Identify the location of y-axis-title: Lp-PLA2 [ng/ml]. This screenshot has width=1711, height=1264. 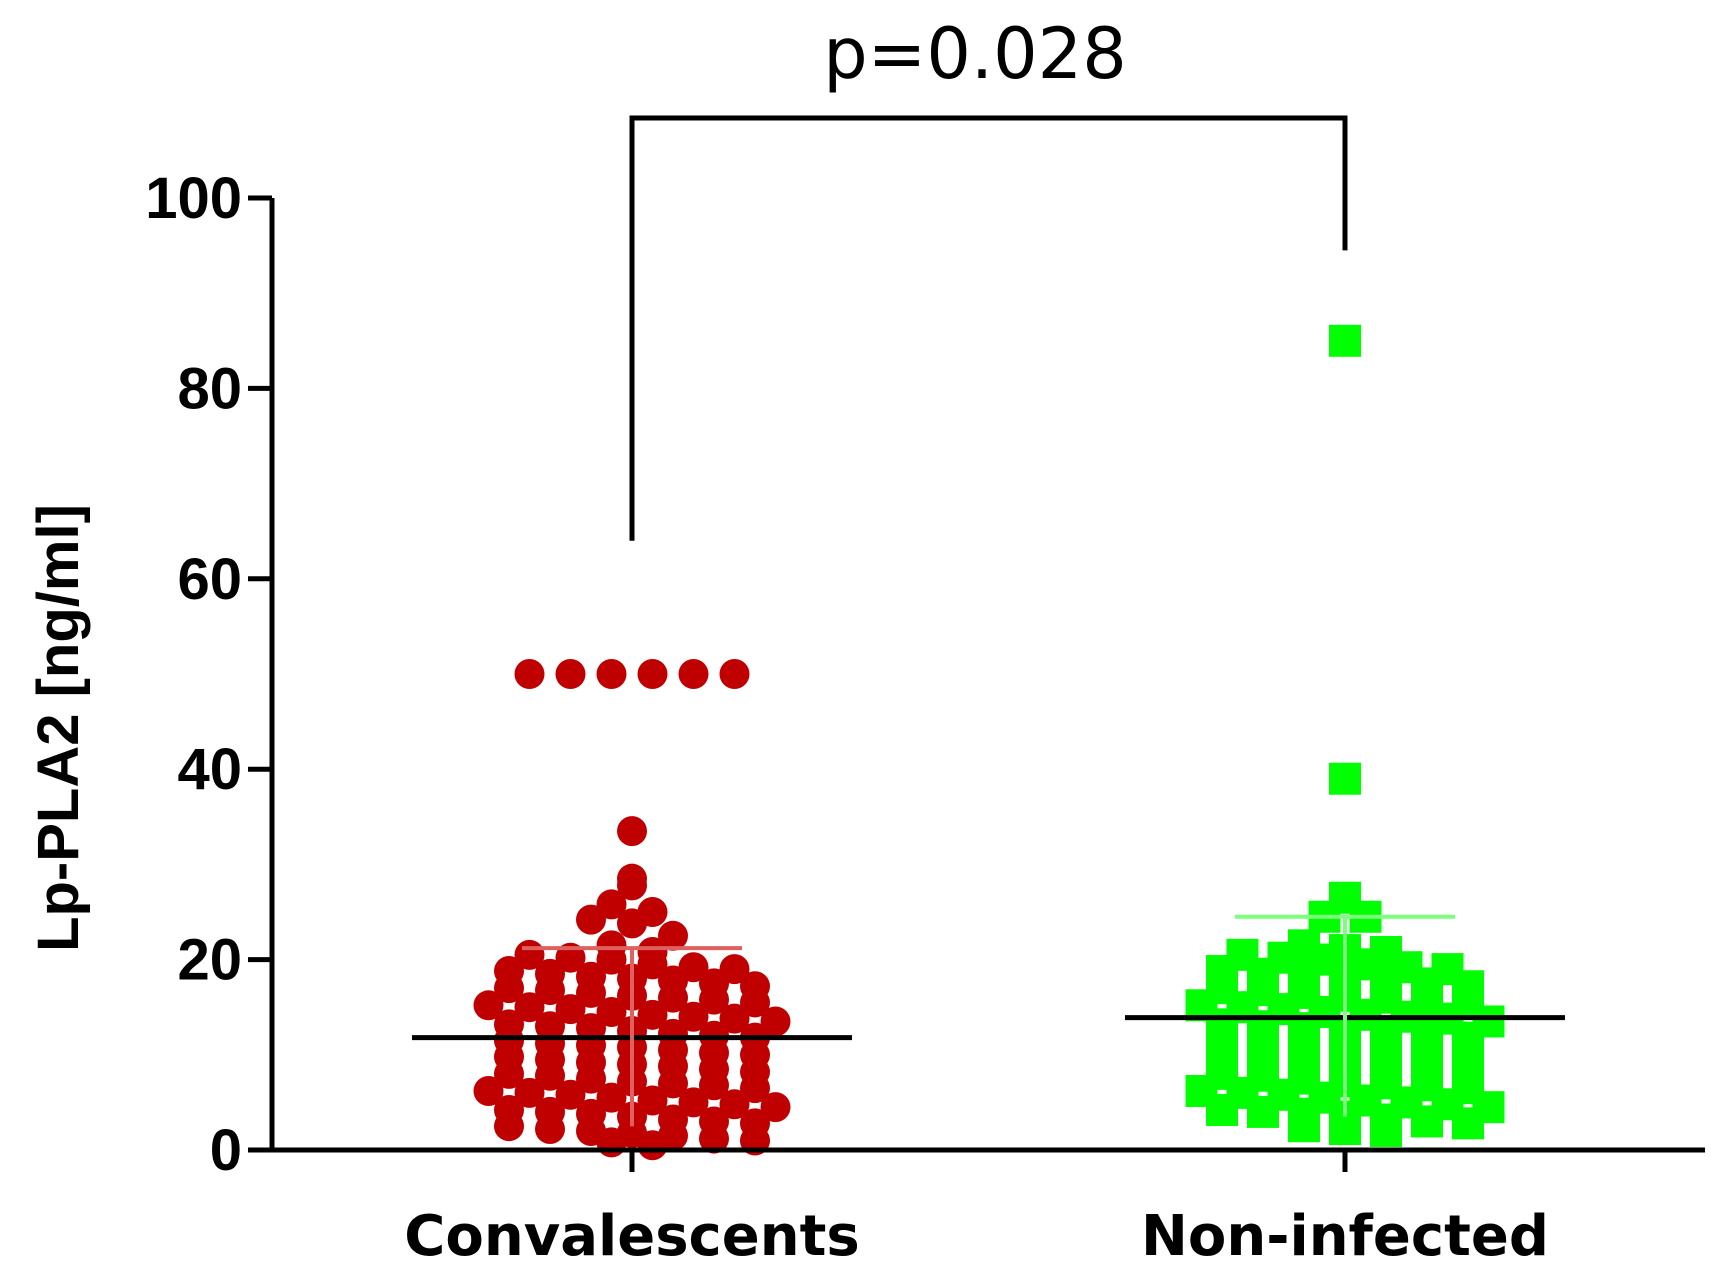
(58, 728).